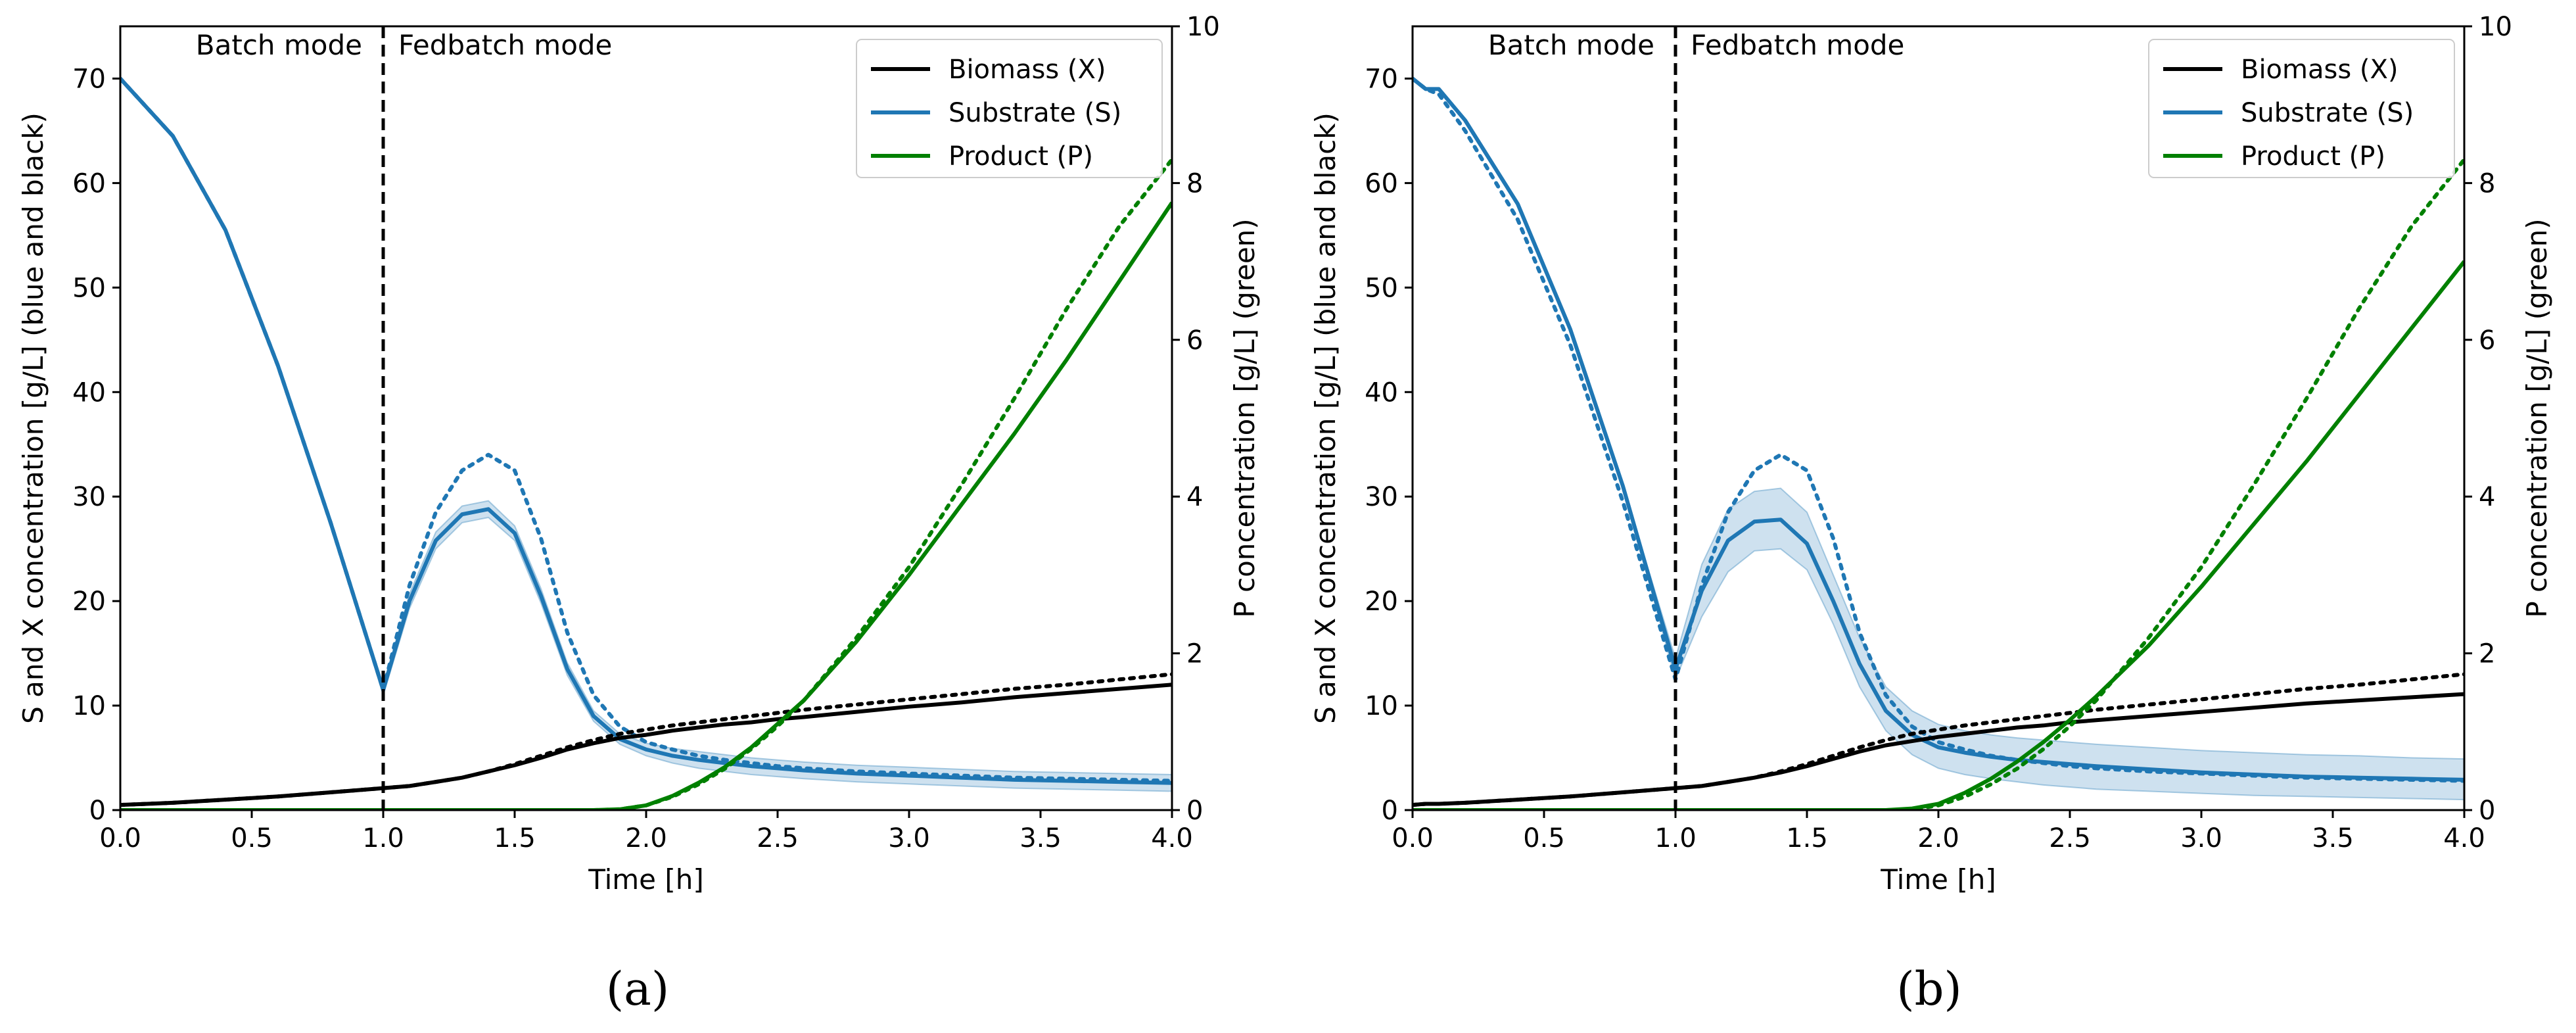 The height and width of the screenshot is (1033, 2576). I want to click on subcaption-a: (a), so click(637, 989).